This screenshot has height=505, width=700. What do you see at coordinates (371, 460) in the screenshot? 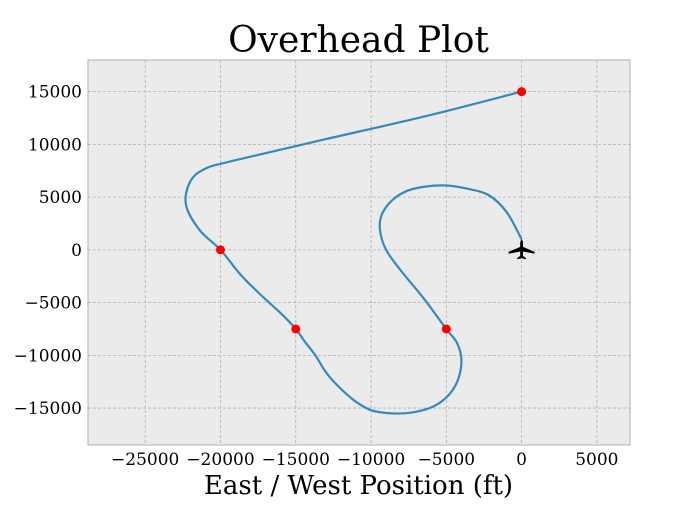
I see `x-tick-label: −10000` at bounding box center [371, 460].